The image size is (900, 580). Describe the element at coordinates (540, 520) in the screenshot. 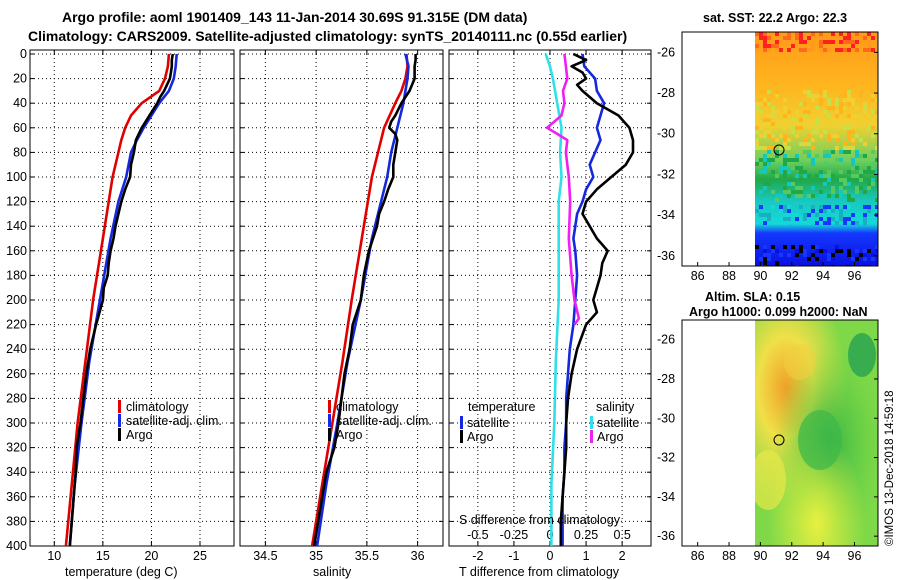

I see `s-difference-axis-label: S difference from climatology` at that location.